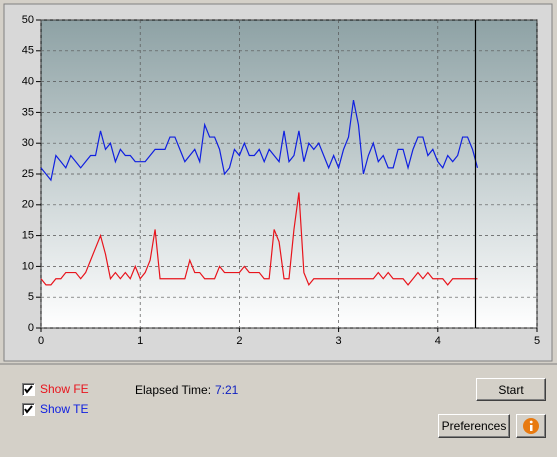 The image size is (557, 457). I want to click on x-tick-label: 0, so click(41, 341).